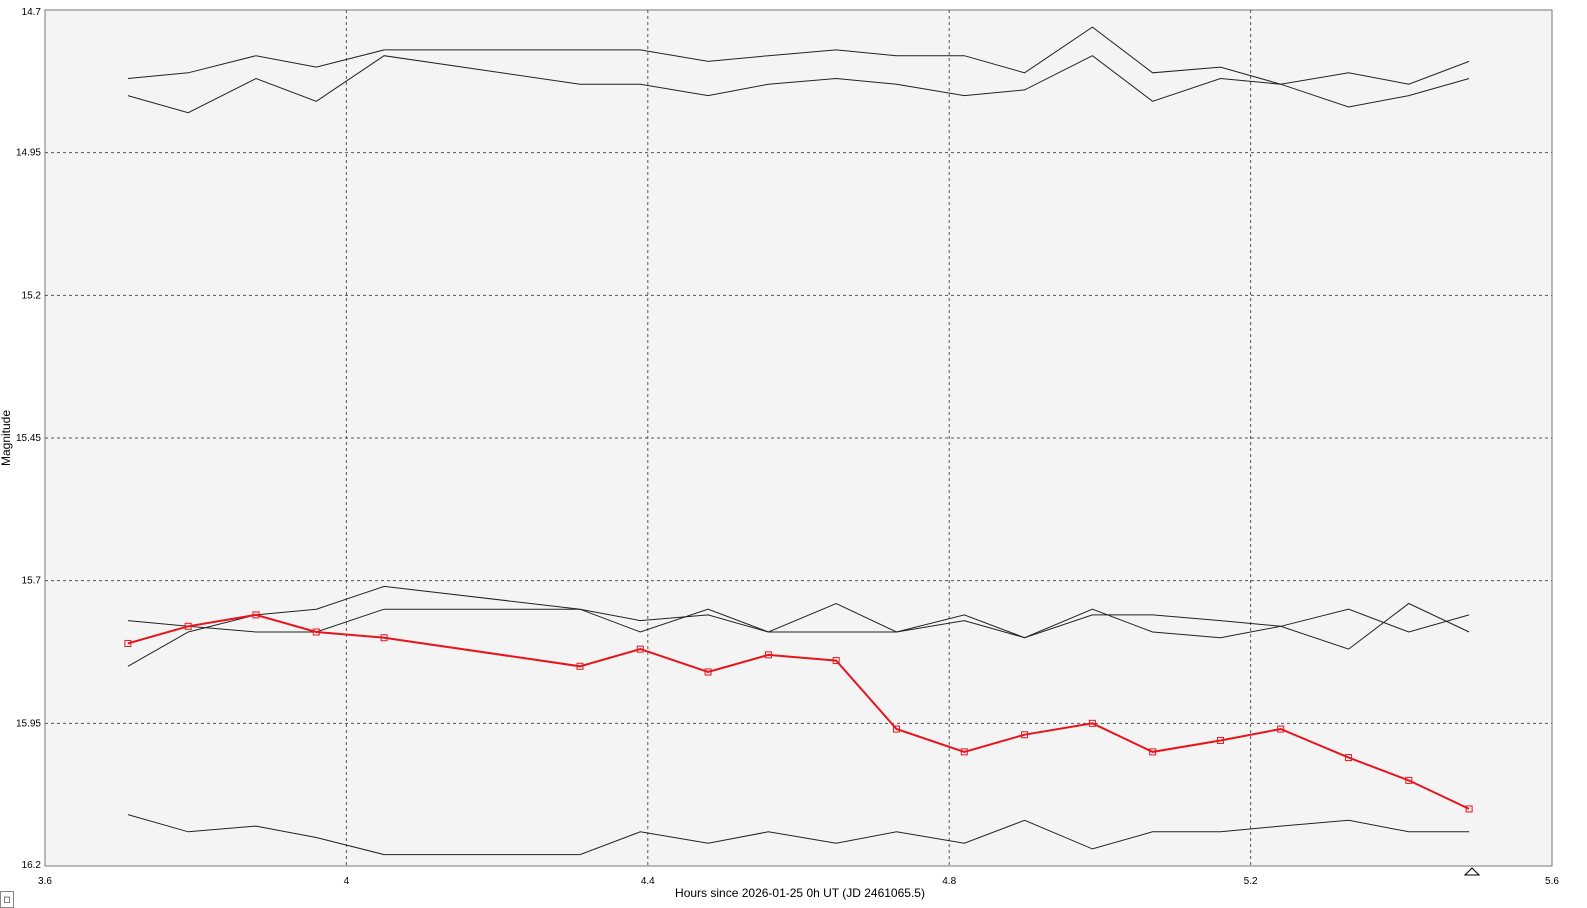 Image resolution: width=1587 pixels, height=908 pixels. What do you see at coordinates (1251, 881) in the screenshot?
I see `x-tick-label: 5.2` at bounding box center [1251, 881].